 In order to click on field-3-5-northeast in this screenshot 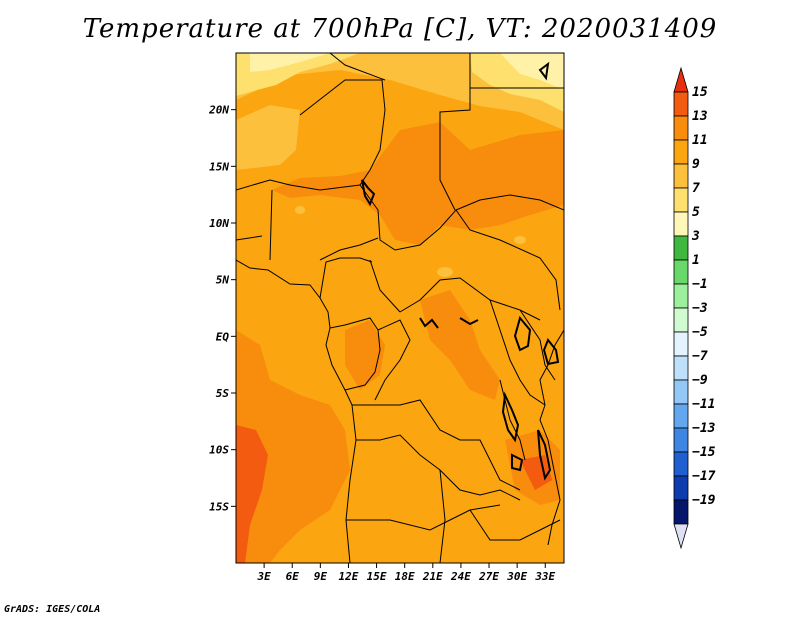, I will do `click(532, 71)`.